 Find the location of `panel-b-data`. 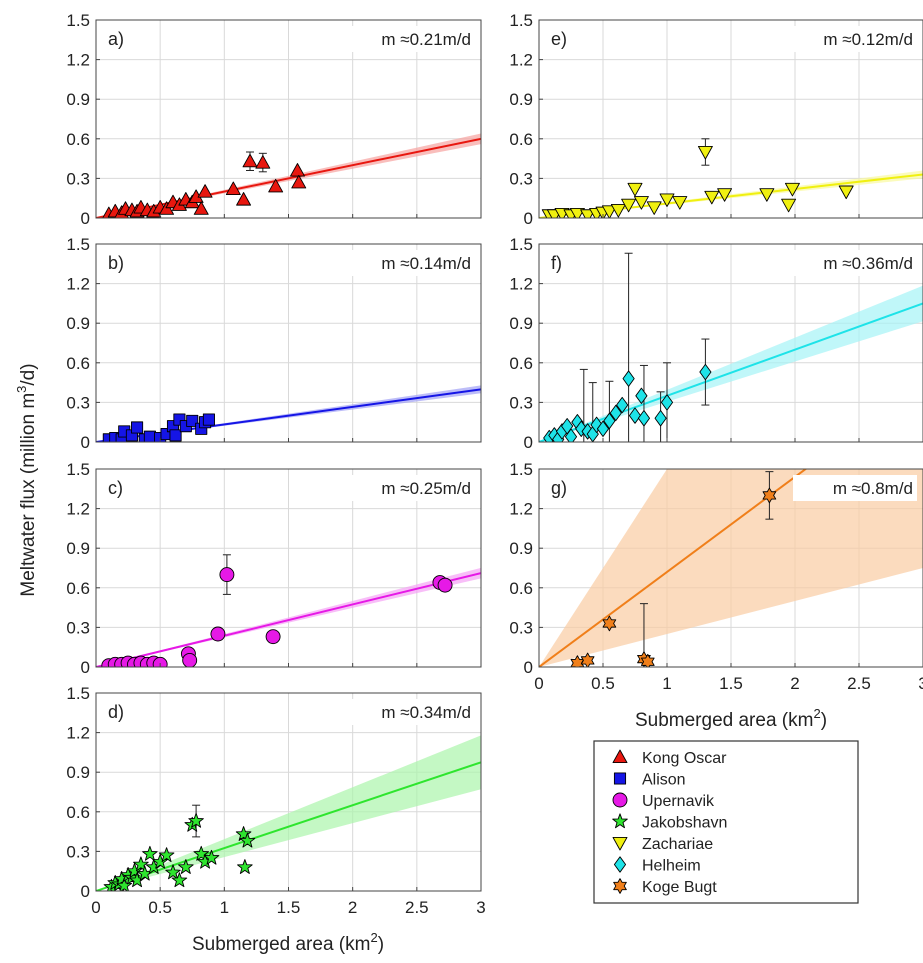

panel-b-data is located at coordinates (288, 413).